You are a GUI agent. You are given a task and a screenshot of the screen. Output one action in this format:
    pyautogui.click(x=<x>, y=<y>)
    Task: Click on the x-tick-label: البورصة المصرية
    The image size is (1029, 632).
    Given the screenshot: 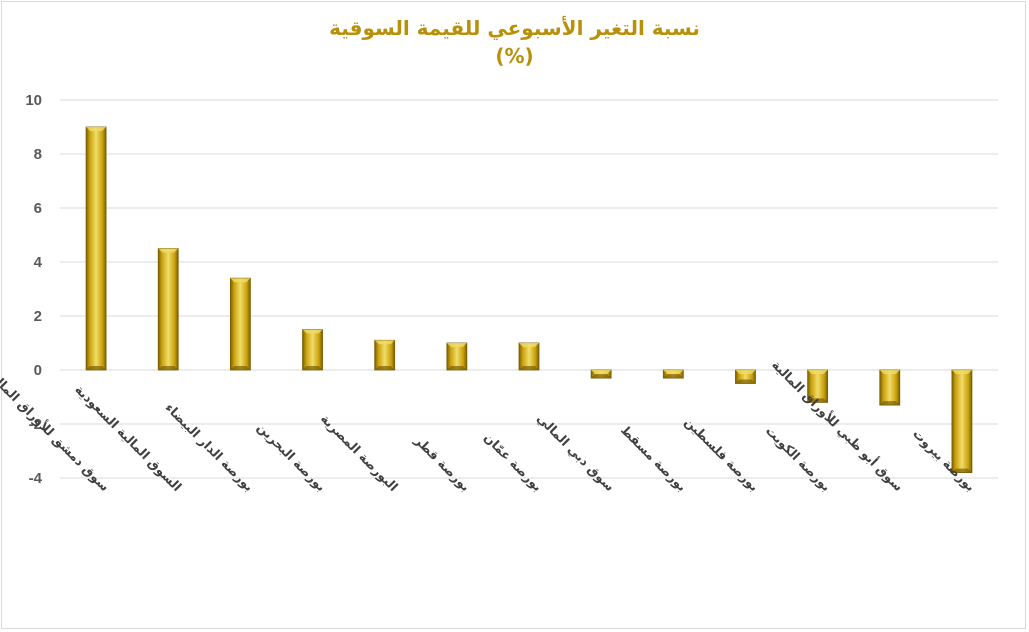 What is the action you would take?
    pyautogui.click(x=359, y=452)
    